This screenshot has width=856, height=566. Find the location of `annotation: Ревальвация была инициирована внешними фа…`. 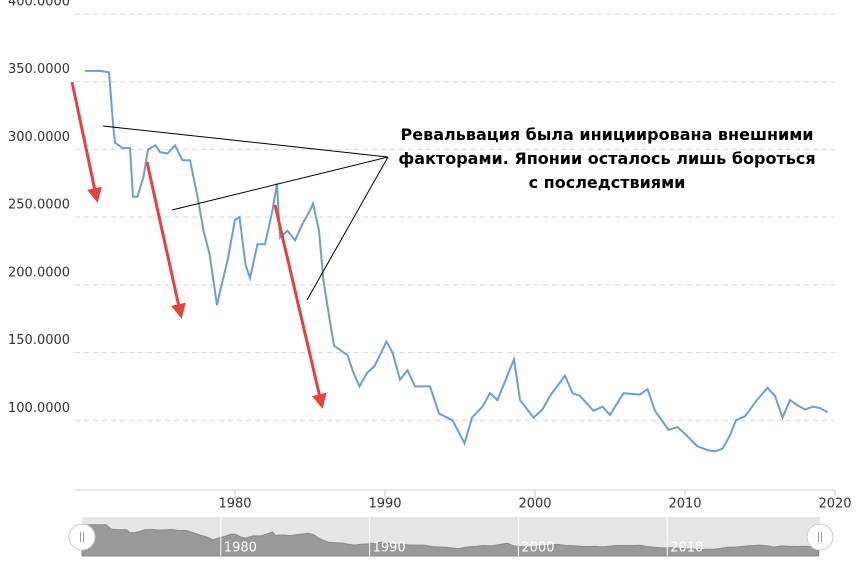

annotation: Ревальвация была инициирована внешними фа… is located at coordinates (606, 158).